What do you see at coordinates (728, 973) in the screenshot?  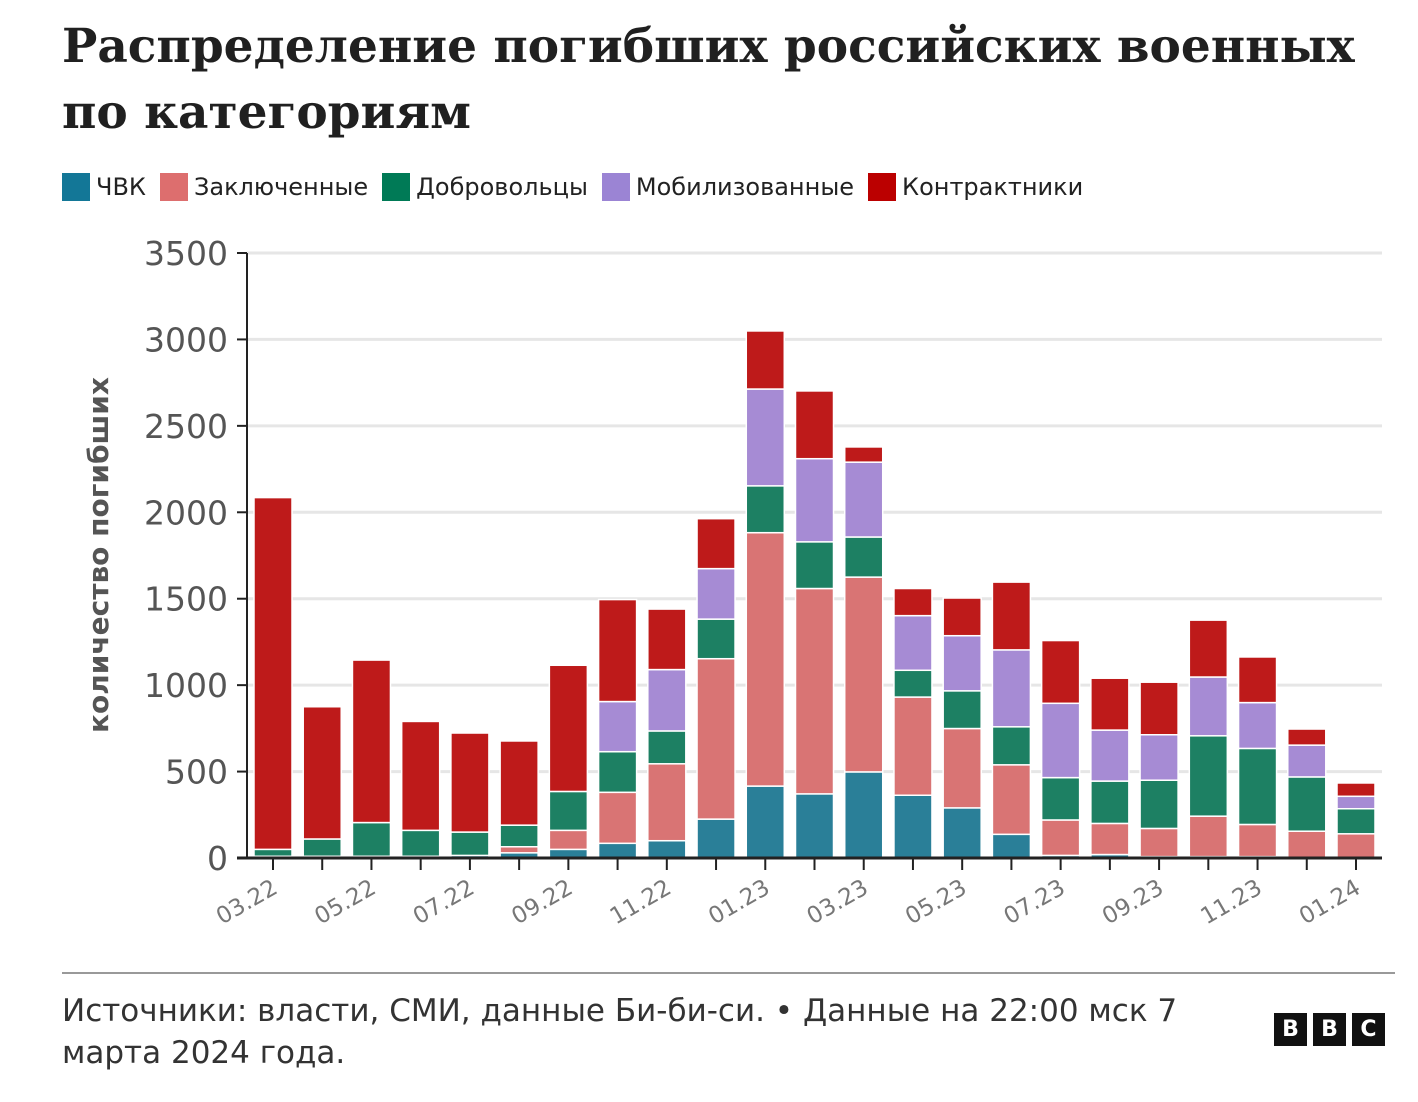 I see `footer-divider` at bounding box center [728, 973].